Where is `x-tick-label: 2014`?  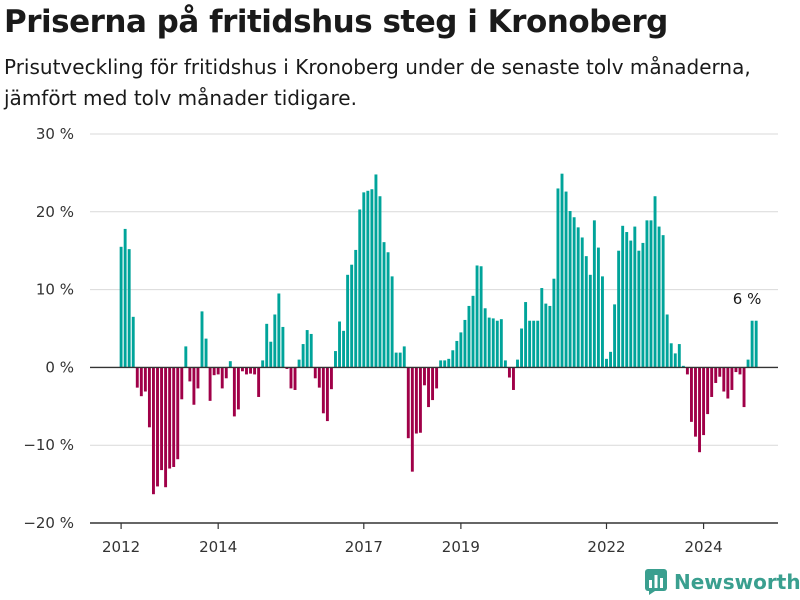
x-tick-label: 2014 is located at coordinates (218, 547).